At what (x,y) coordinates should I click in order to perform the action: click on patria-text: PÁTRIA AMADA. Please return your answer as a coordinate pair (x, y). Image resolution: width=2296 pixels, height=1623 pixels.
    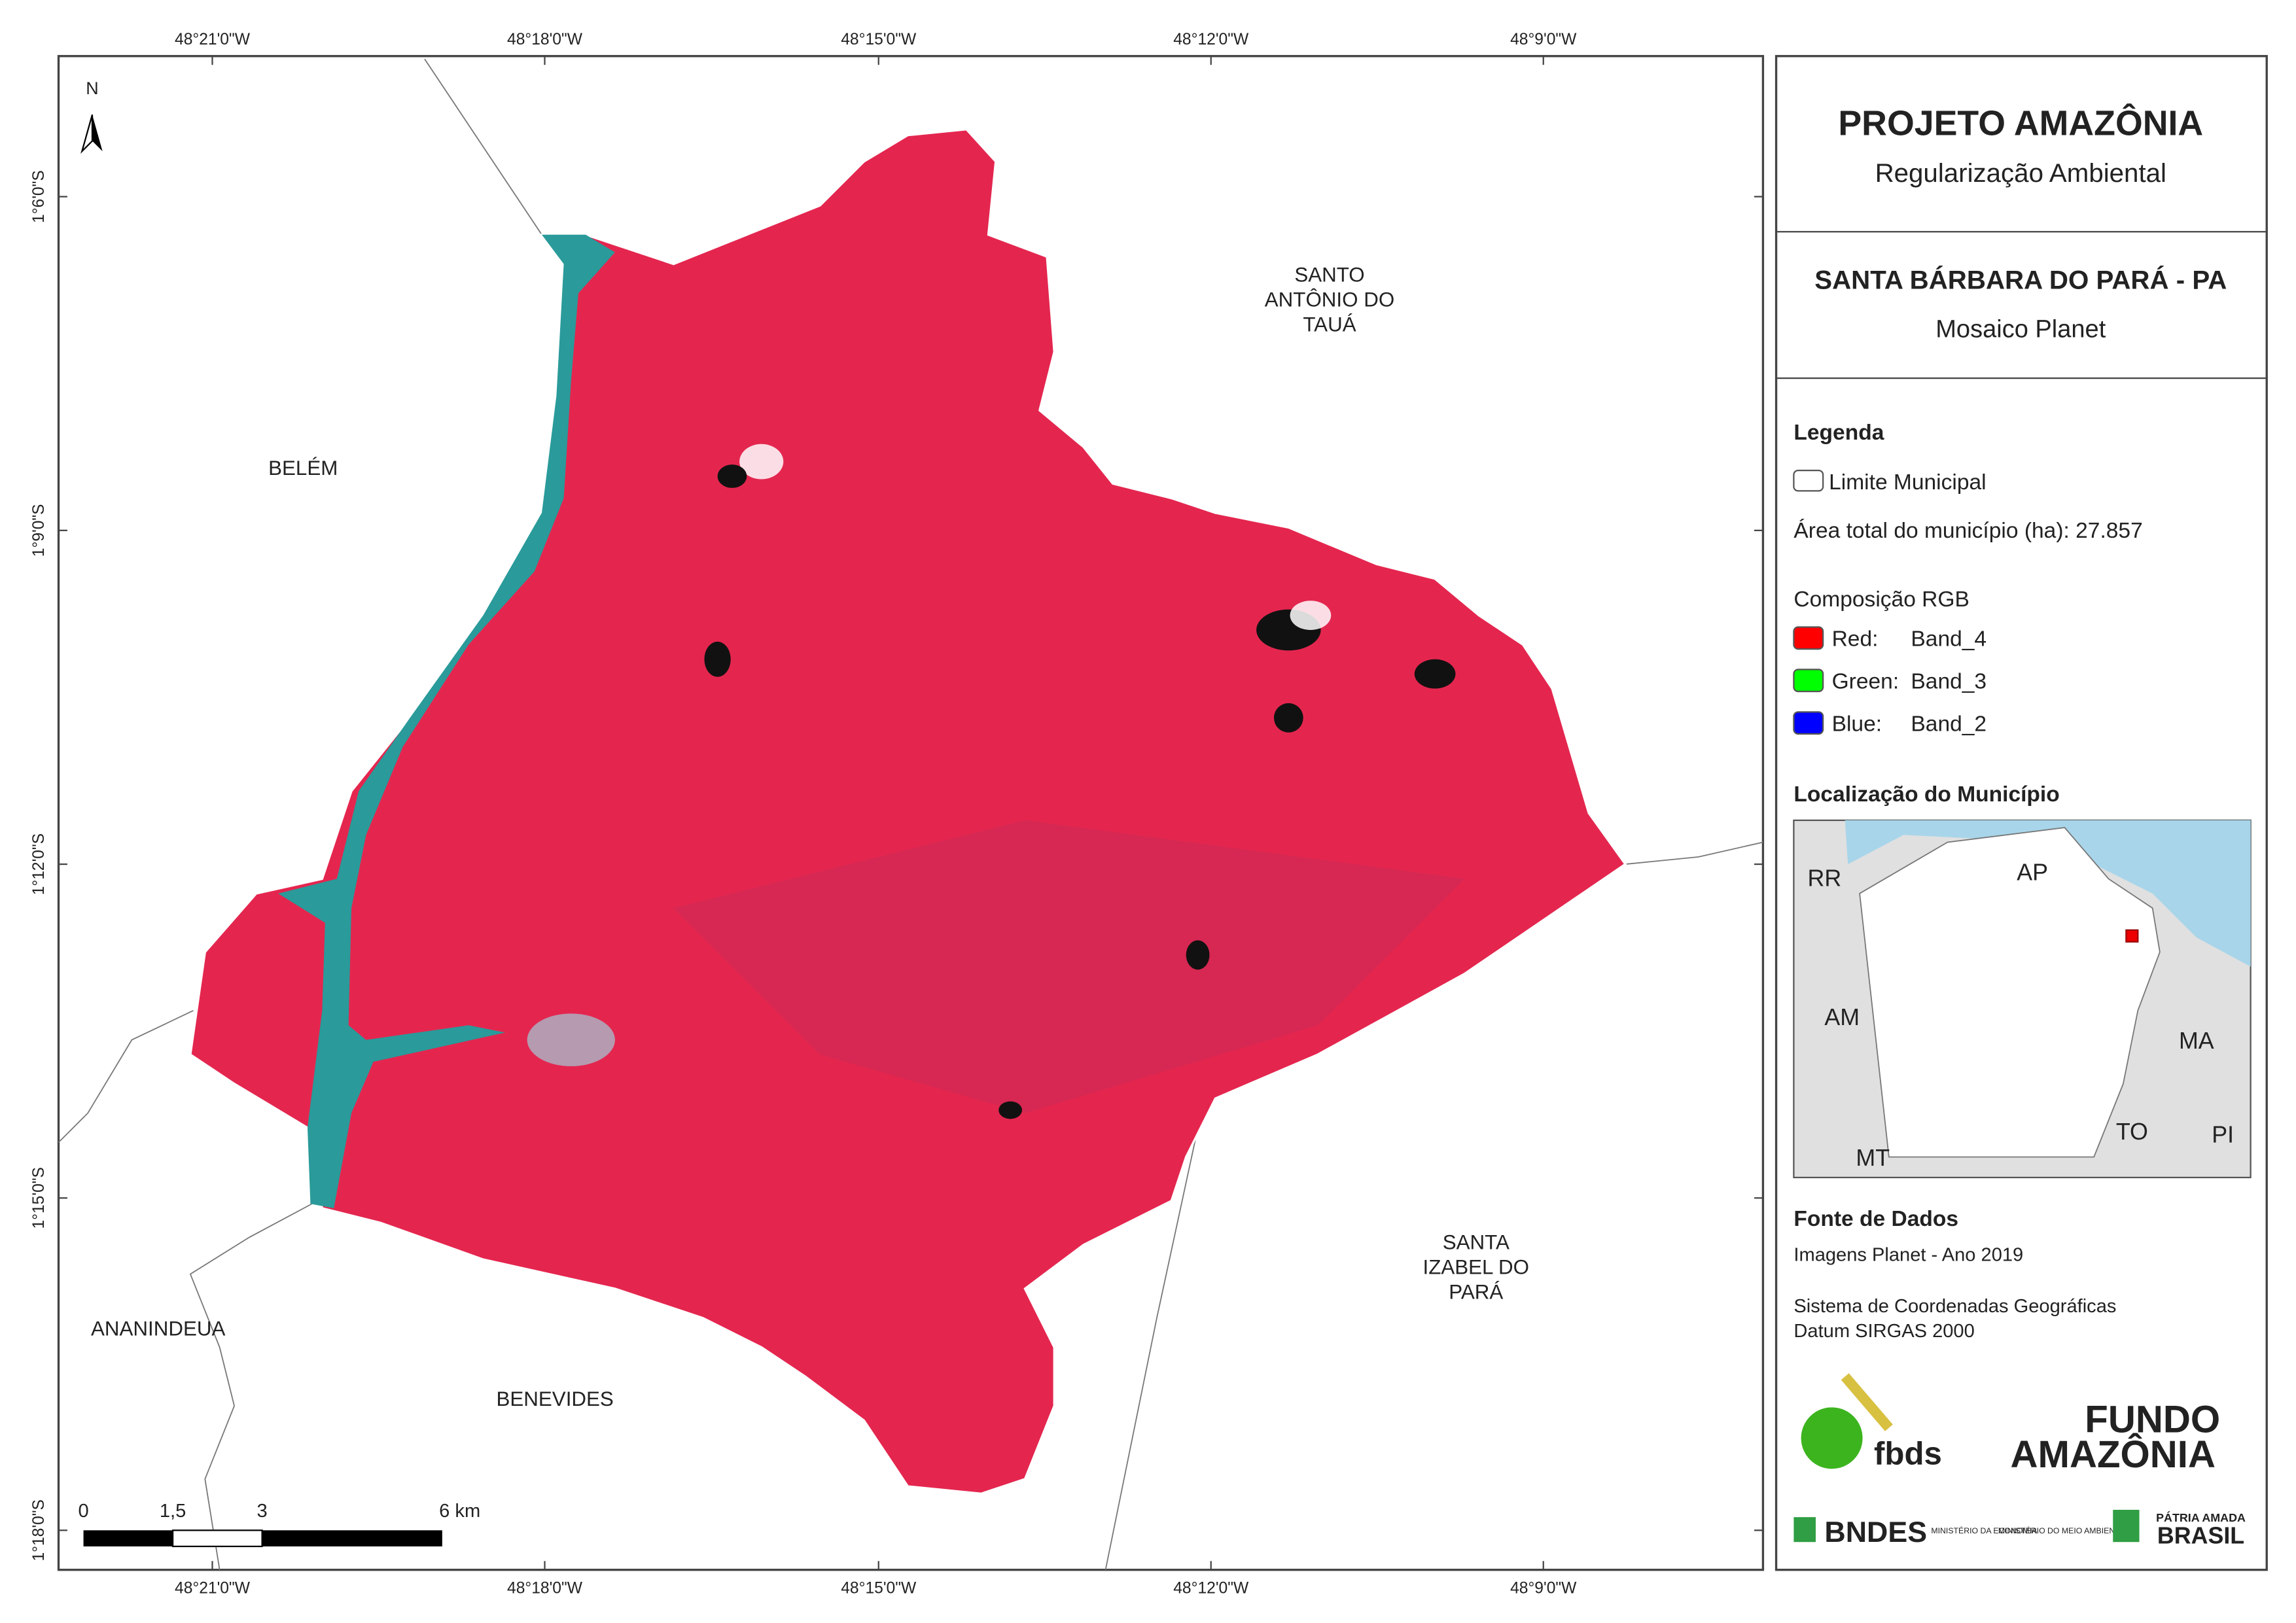
    Looking at the image, I should click on (2201, 1517).